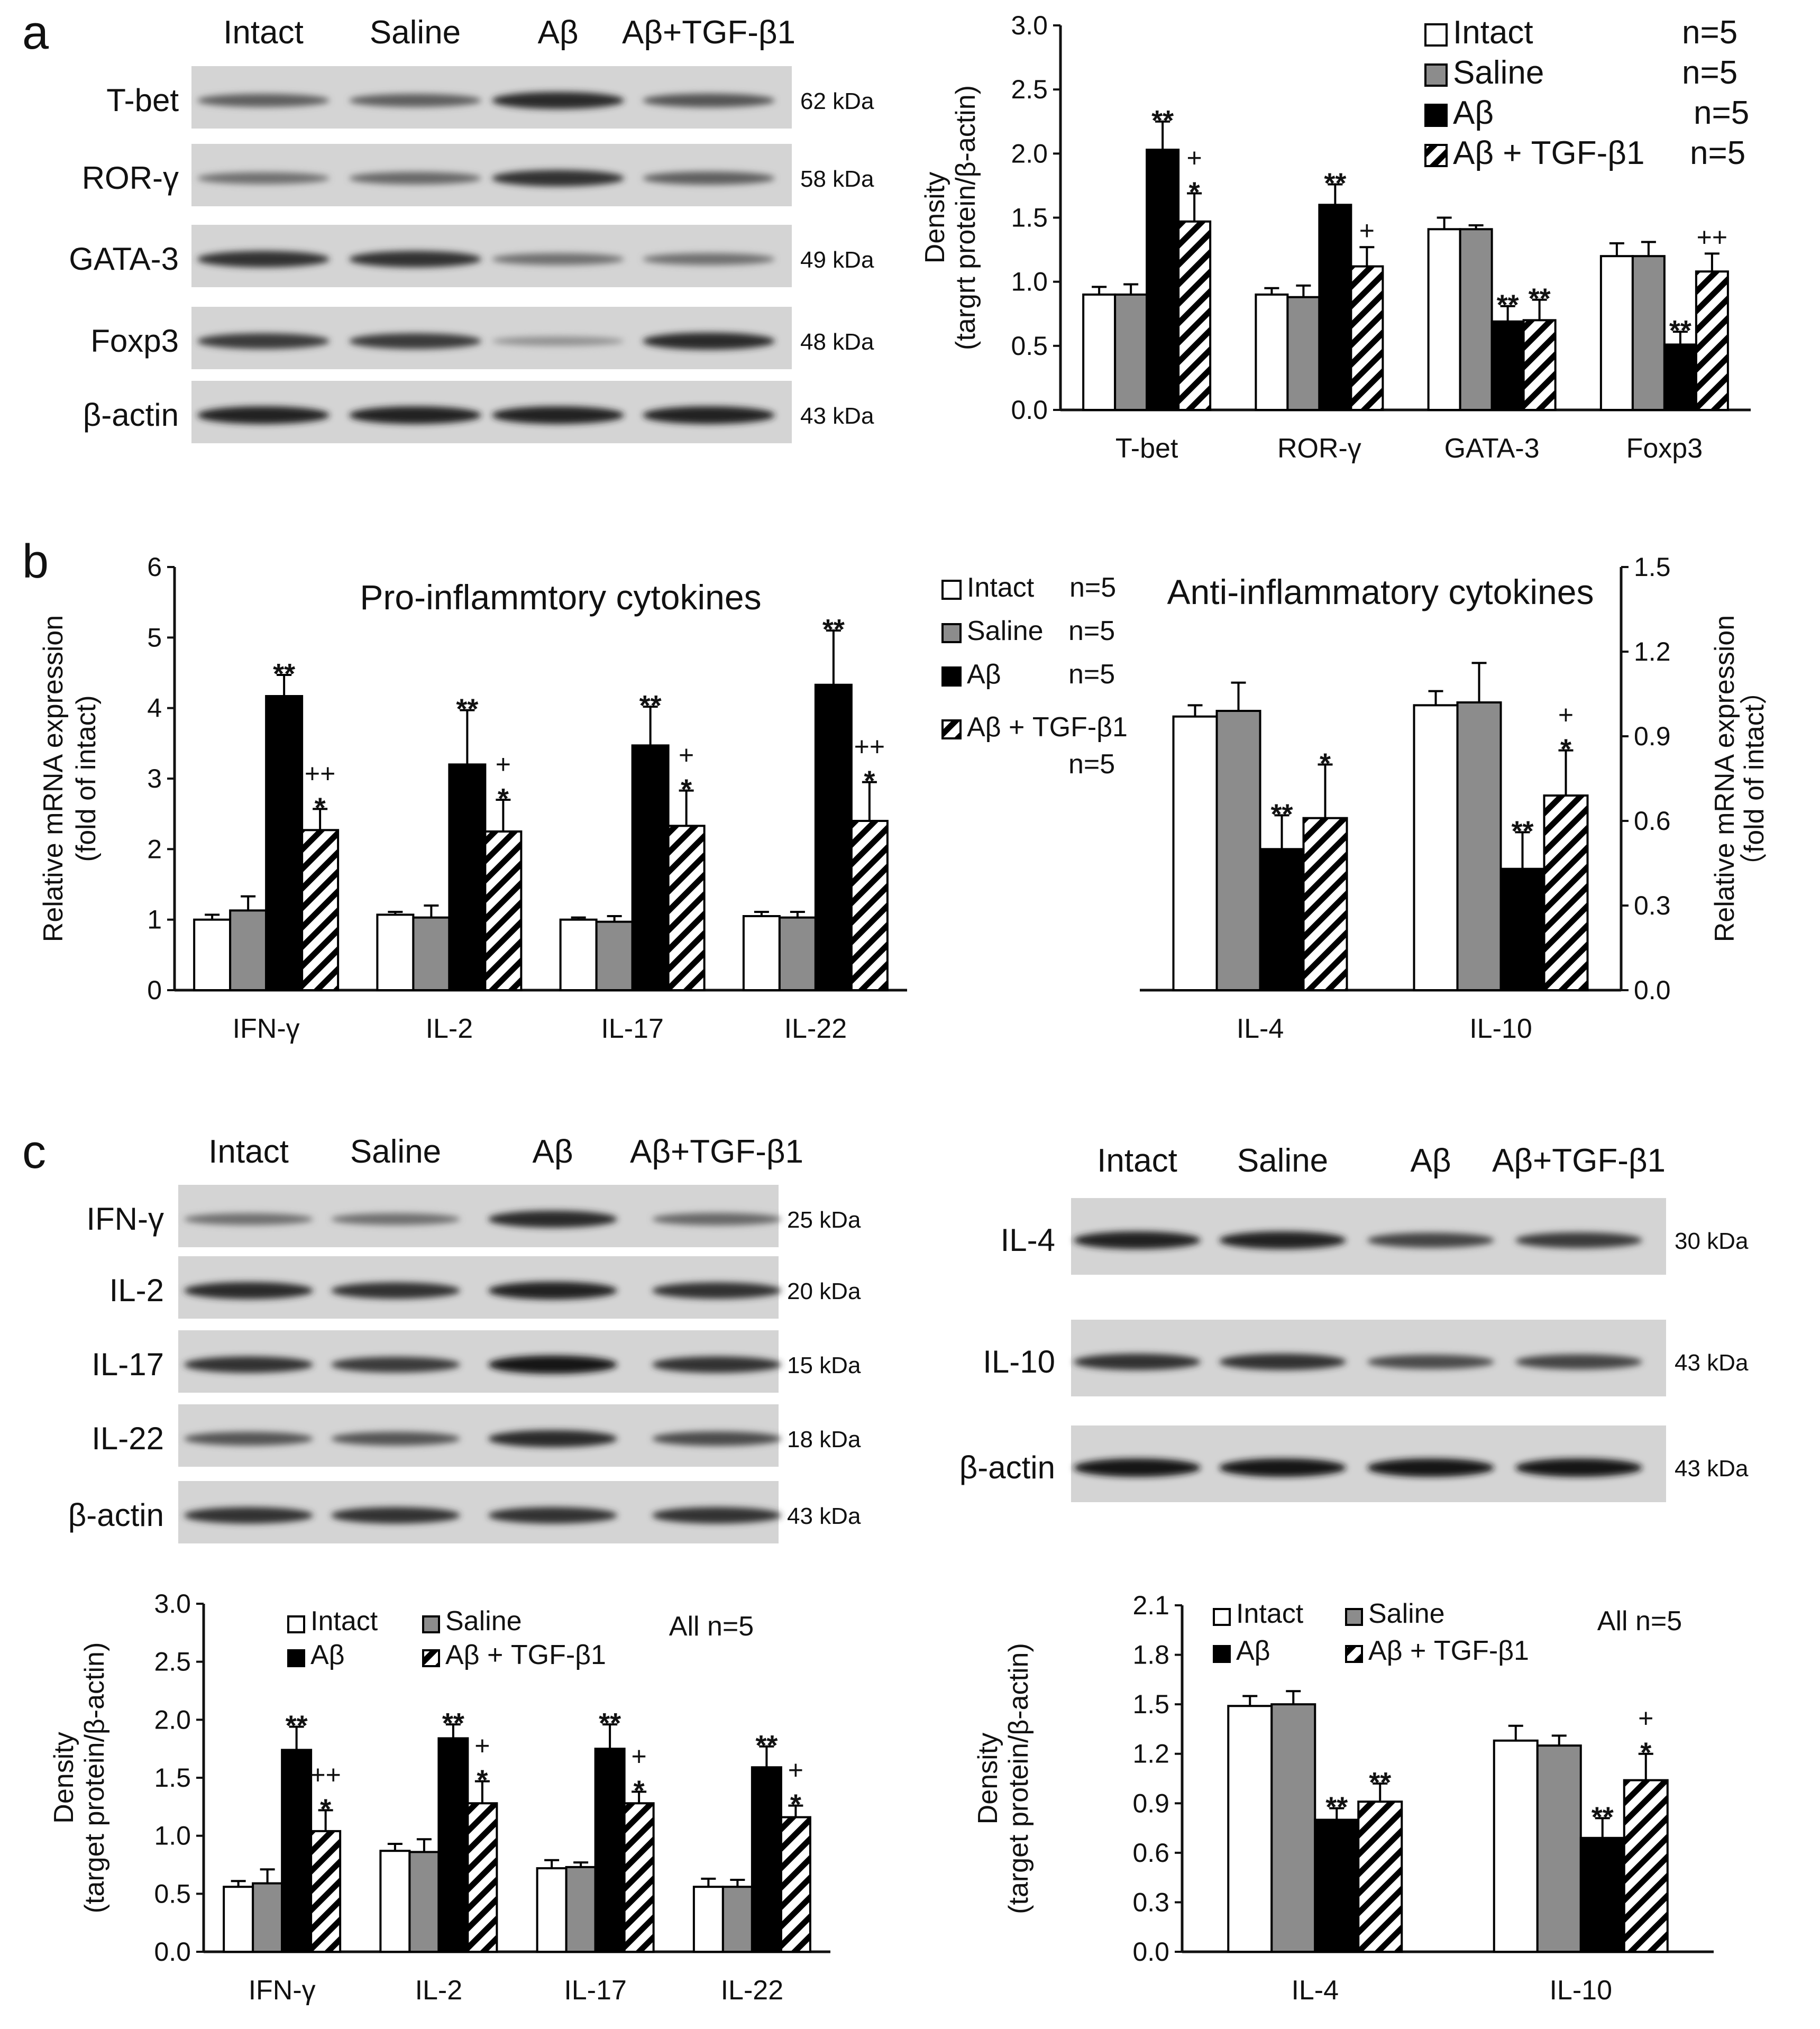 This screenshot has width=1820, height=2029. What do you see at coordinates (951, 590) in the screenshot?
I see `legend-swatch-intact` at bounding box center [951, 590].